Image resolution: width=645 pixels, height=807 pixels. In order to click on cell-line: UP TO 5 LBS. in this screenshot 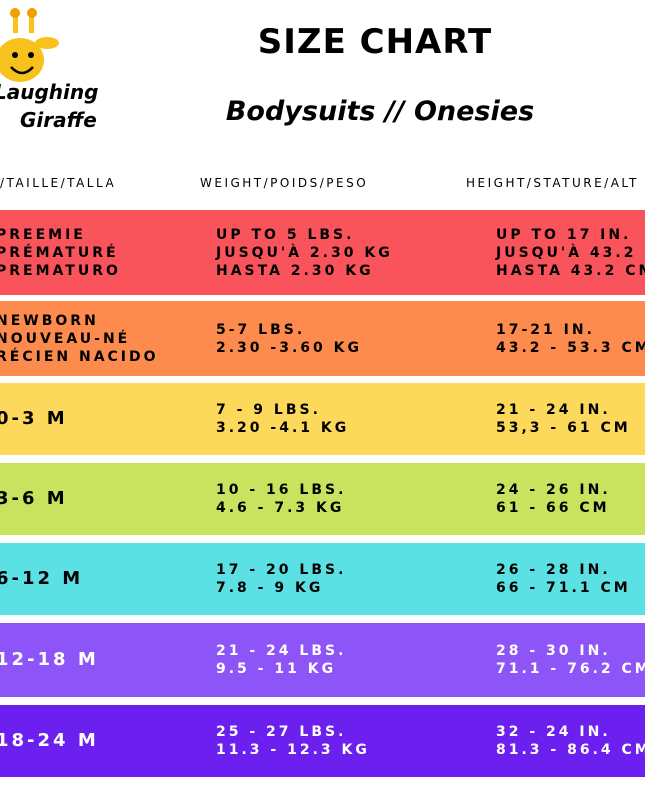, I will do `click(285, 234)`.